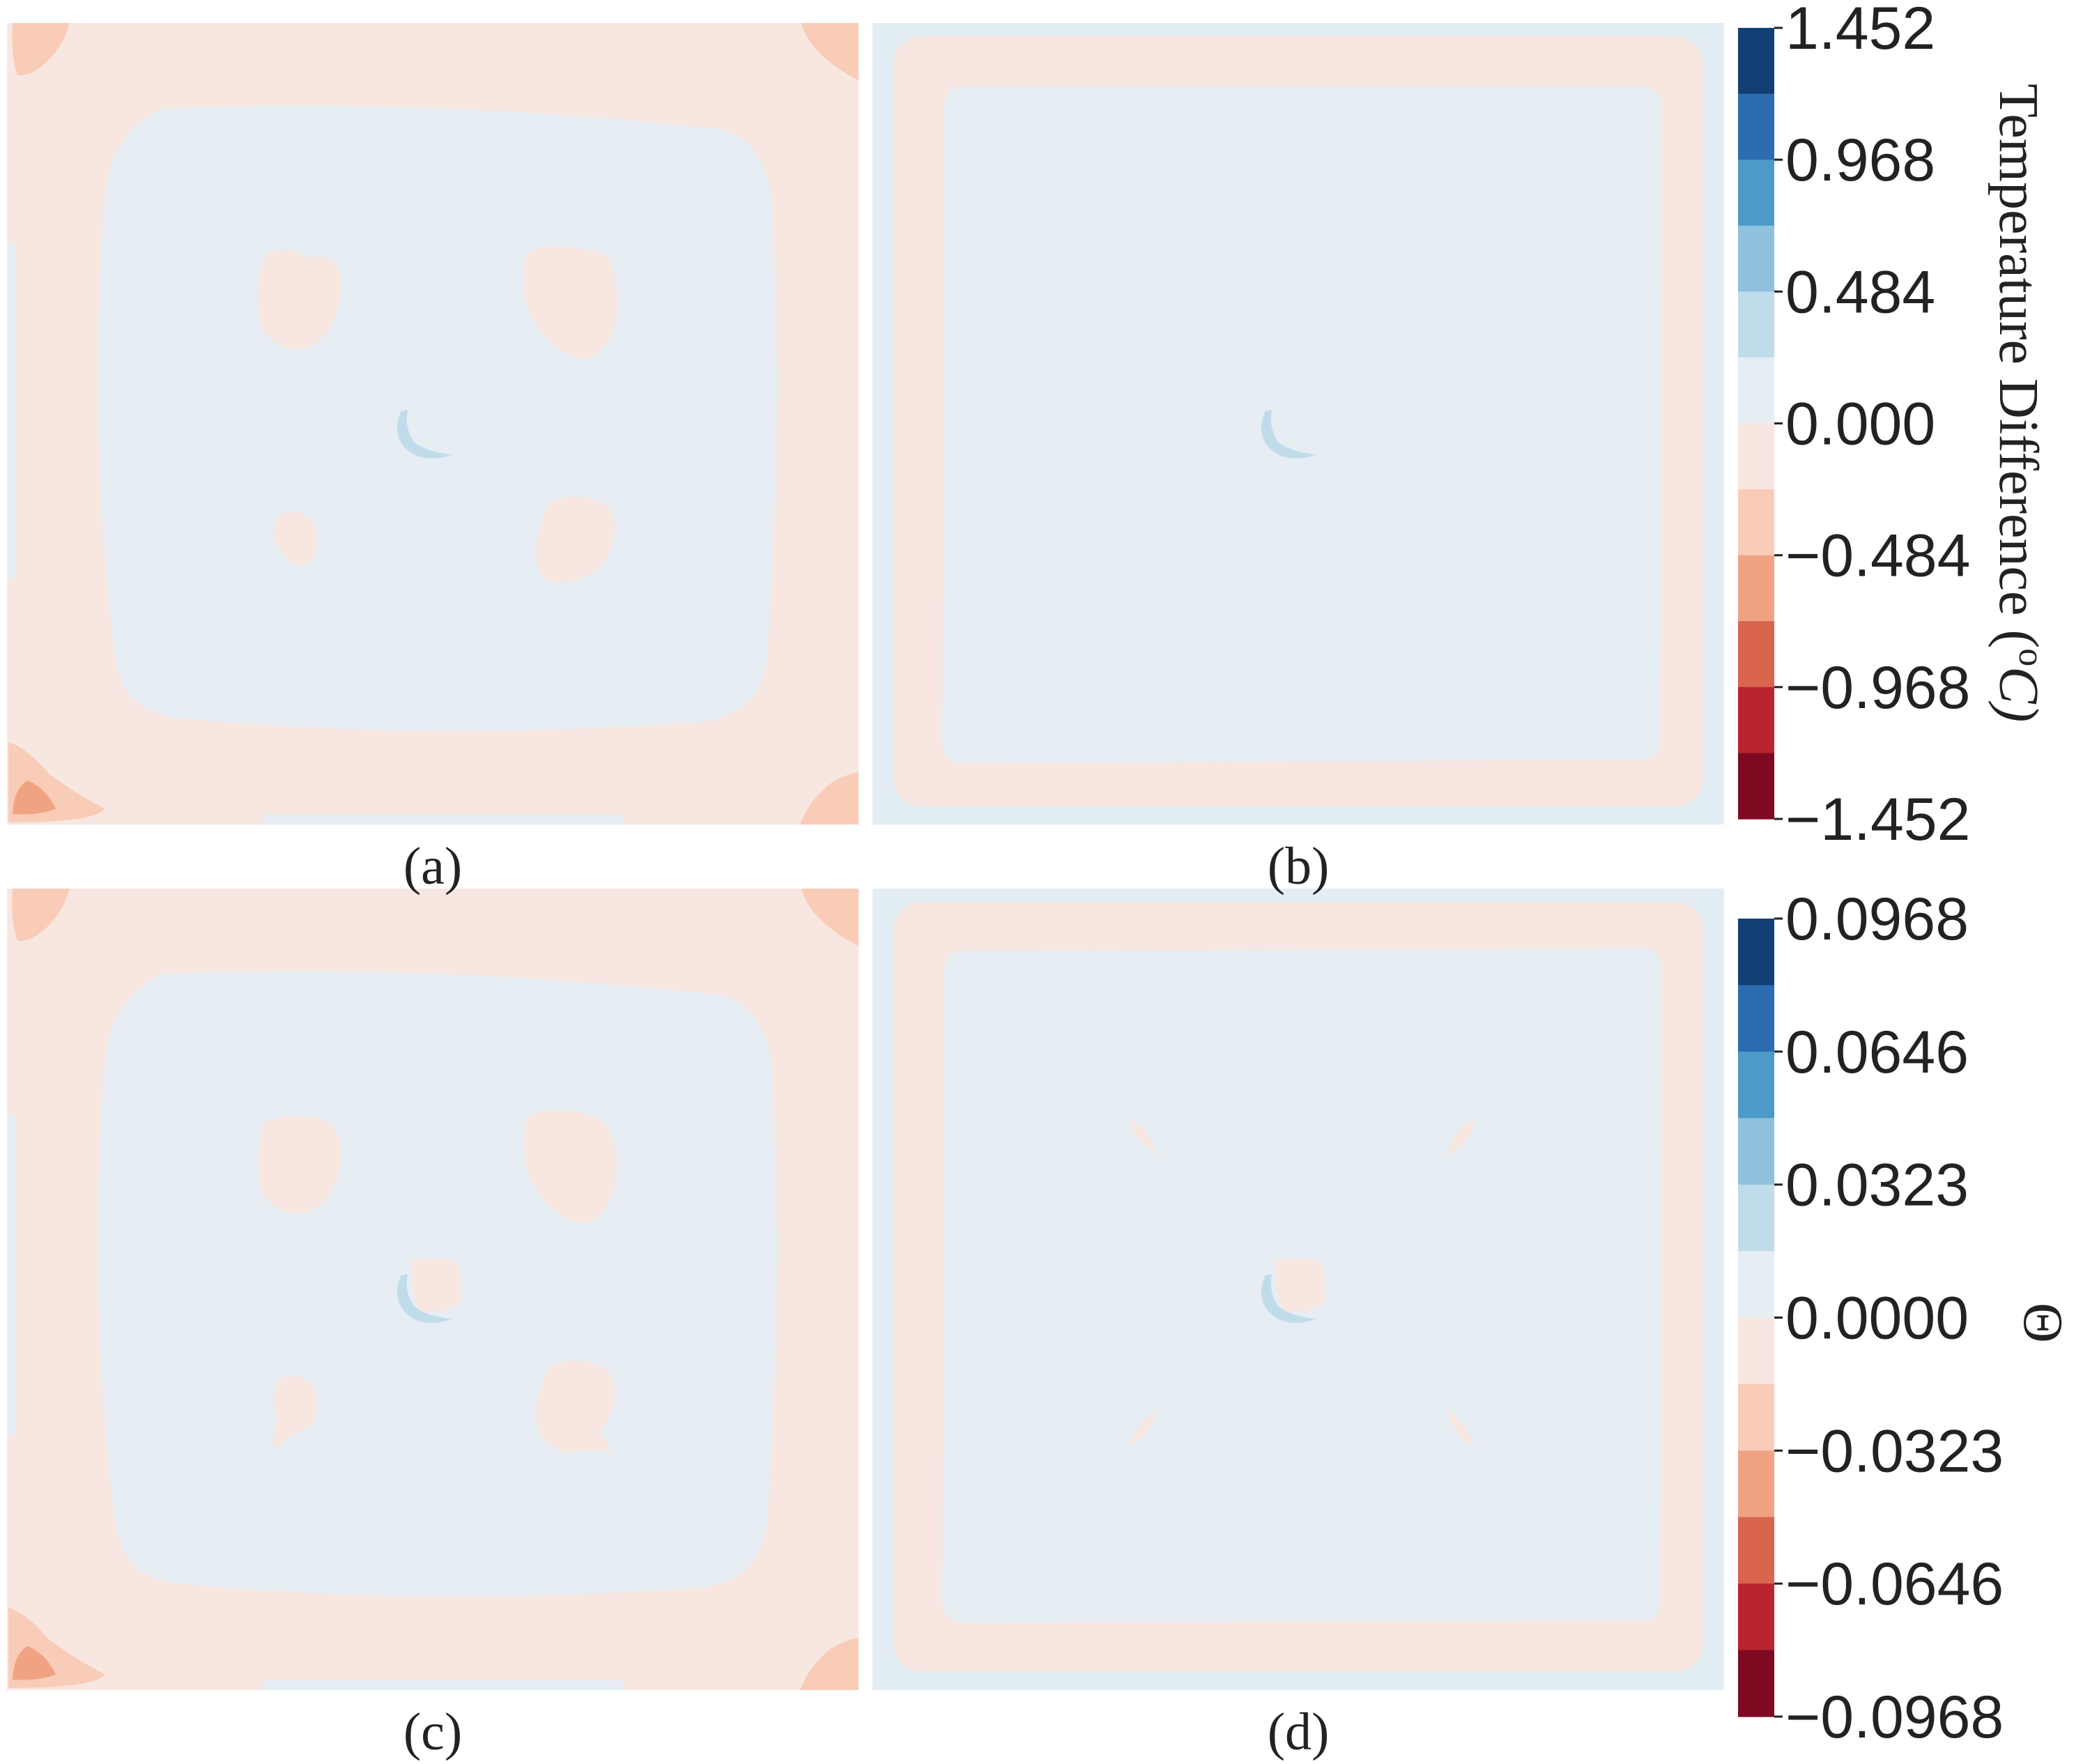 This screenshot has height=1764, width=2083. I want to click on panel-label-a: (a), so click(432, 866).